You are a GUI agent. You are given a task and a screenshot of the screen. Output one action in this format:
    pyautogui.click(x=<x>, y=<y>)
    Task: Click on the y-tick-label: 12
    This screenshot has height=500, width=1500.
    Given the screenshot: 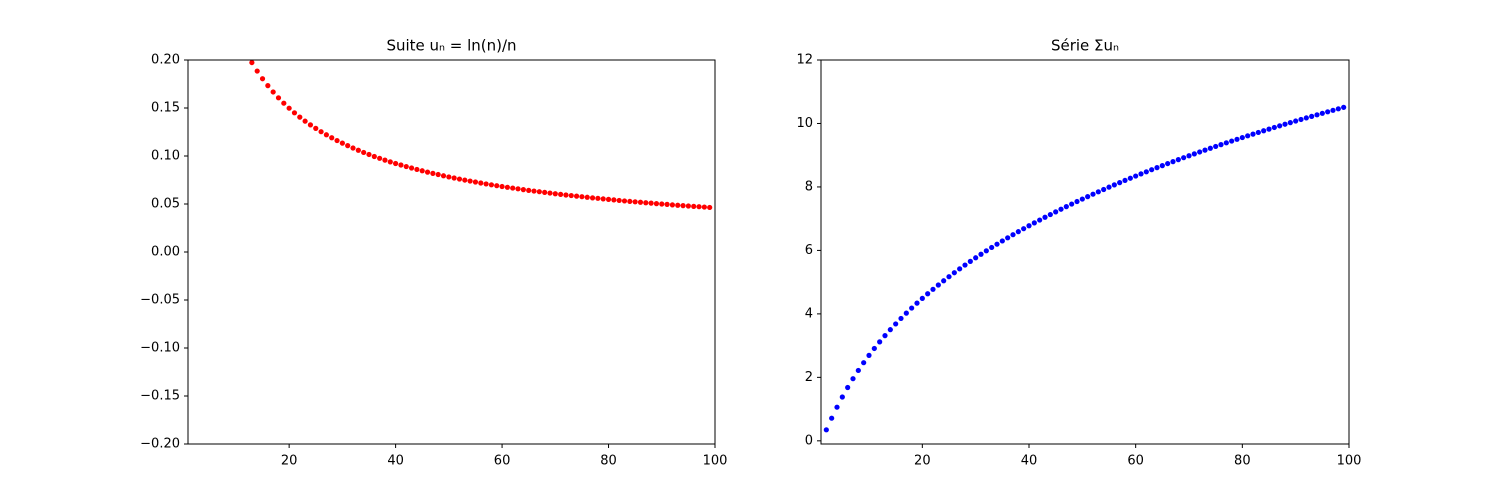 What is the action you would take?
    pyautogui.click(x=804, y=60)
    